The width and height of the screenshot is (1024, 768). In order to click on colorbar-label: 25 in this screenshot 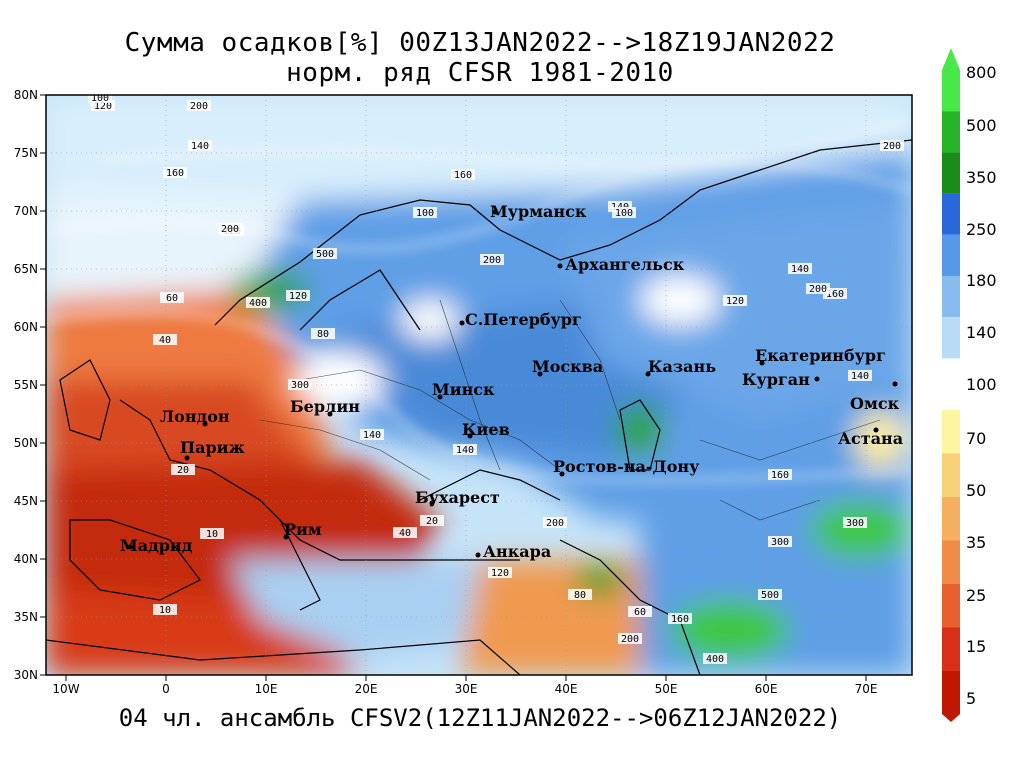, I will do `click(976, 595)`.